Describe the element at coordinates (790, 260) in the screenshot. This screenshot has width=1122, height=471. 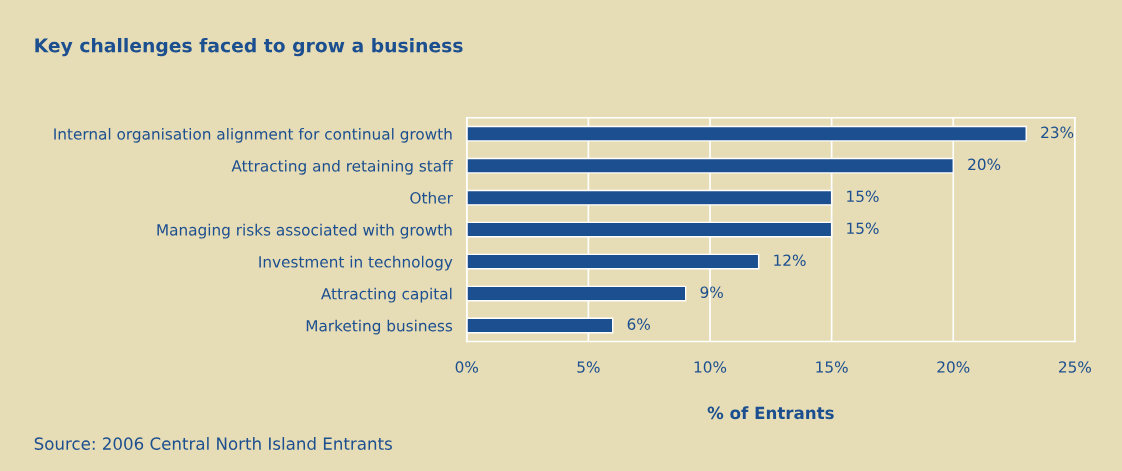
I see `data-label: 12%` at that location.